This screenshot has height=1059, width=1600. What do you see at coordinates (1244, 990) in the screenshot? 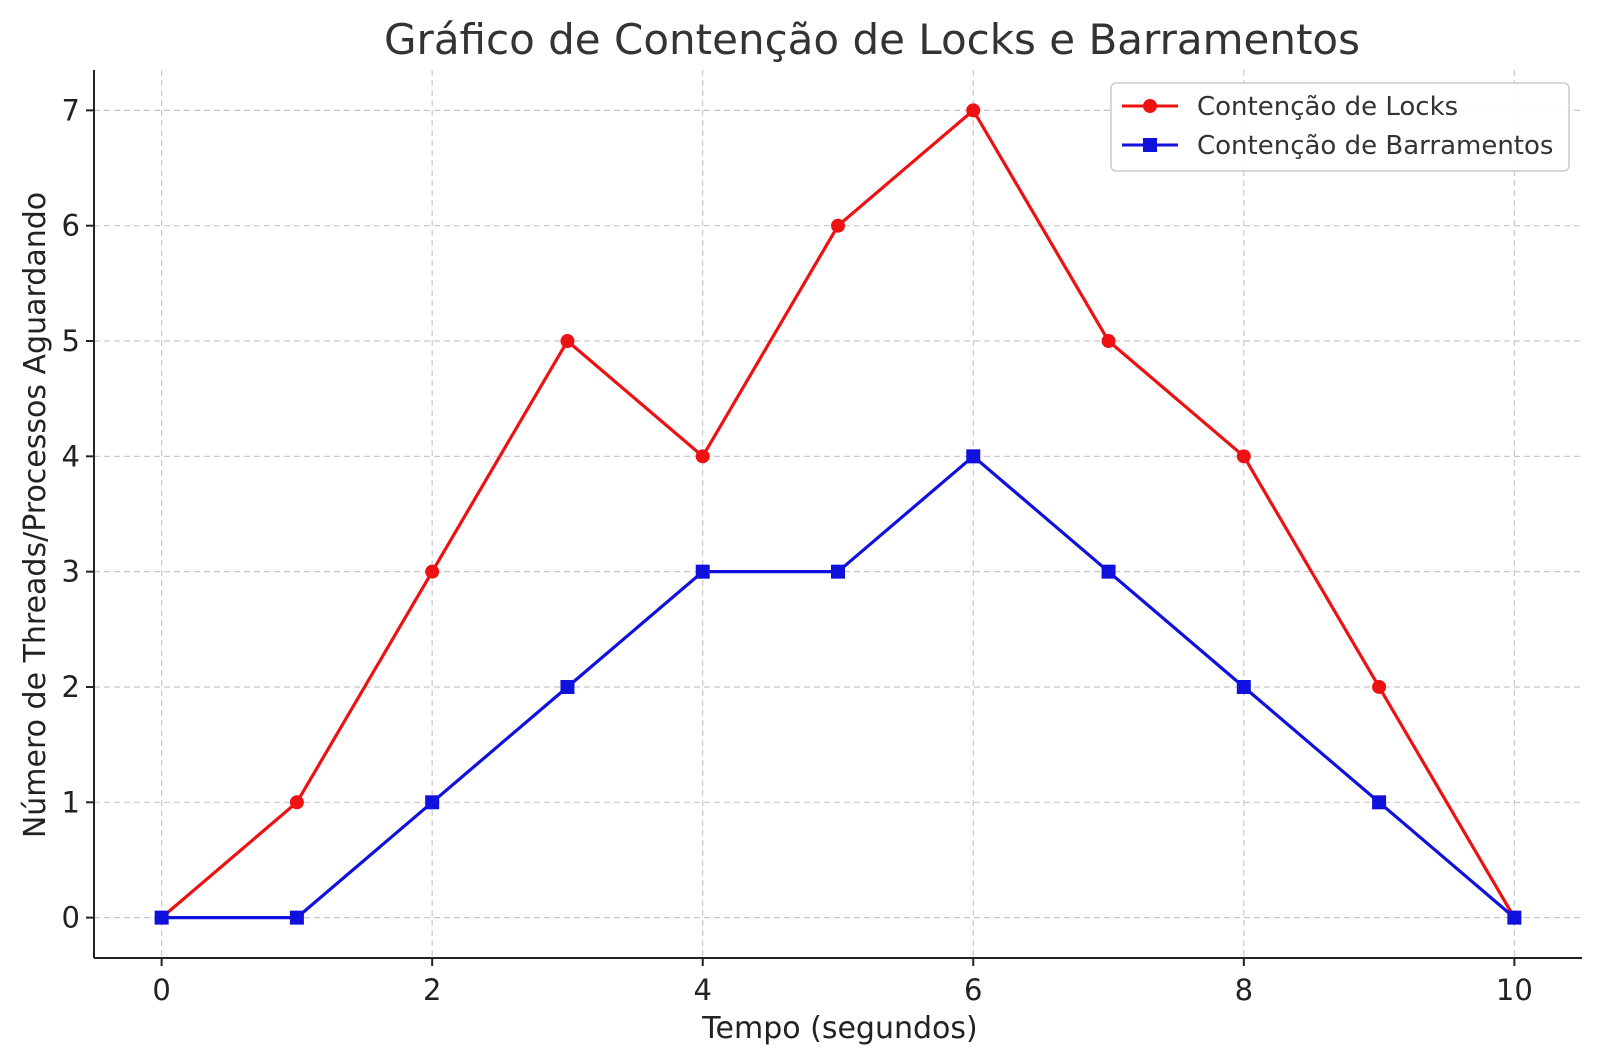
I see `x-tick-label-8: 8` at bounding box center [1244, 990].